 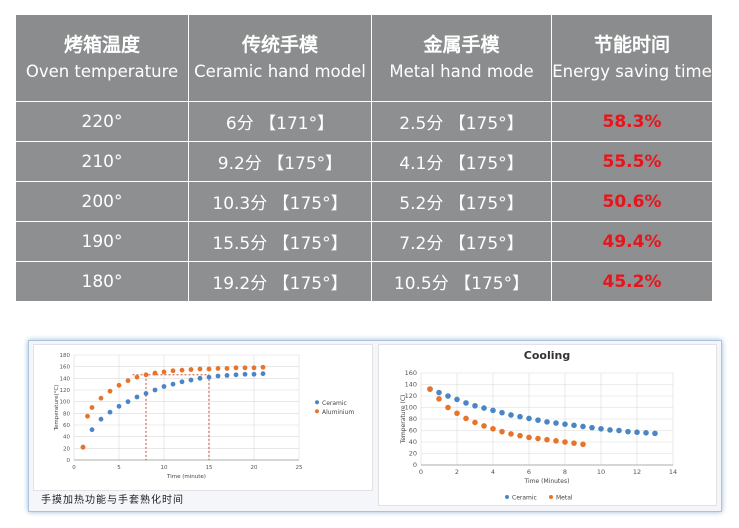 What do you see at coordinates (299, 468) in the screenshot?
I see `x-tick-label: 25` at bounding box center [299, 468].